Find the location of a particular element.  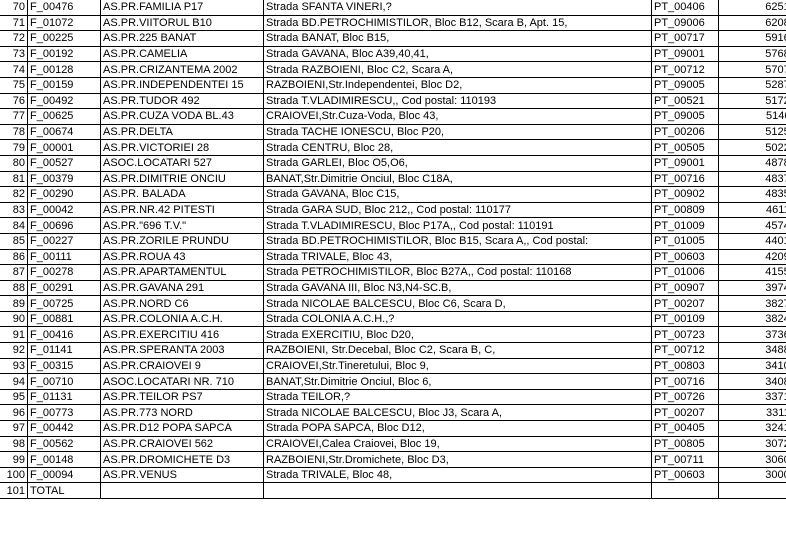

cell-pt-code: PT_01006 is located at coordinates (685, 272).